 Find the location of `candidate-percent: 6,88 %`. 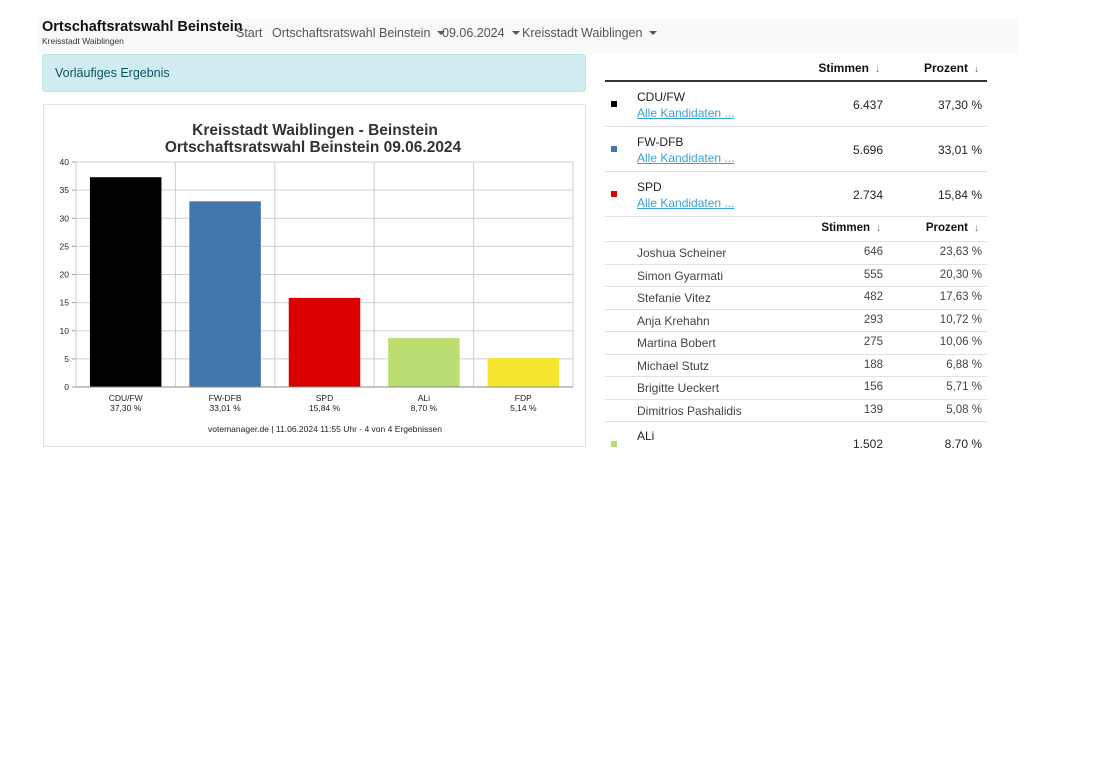

candidate-percent: 6,88 % is located at coordinates (964, 364).